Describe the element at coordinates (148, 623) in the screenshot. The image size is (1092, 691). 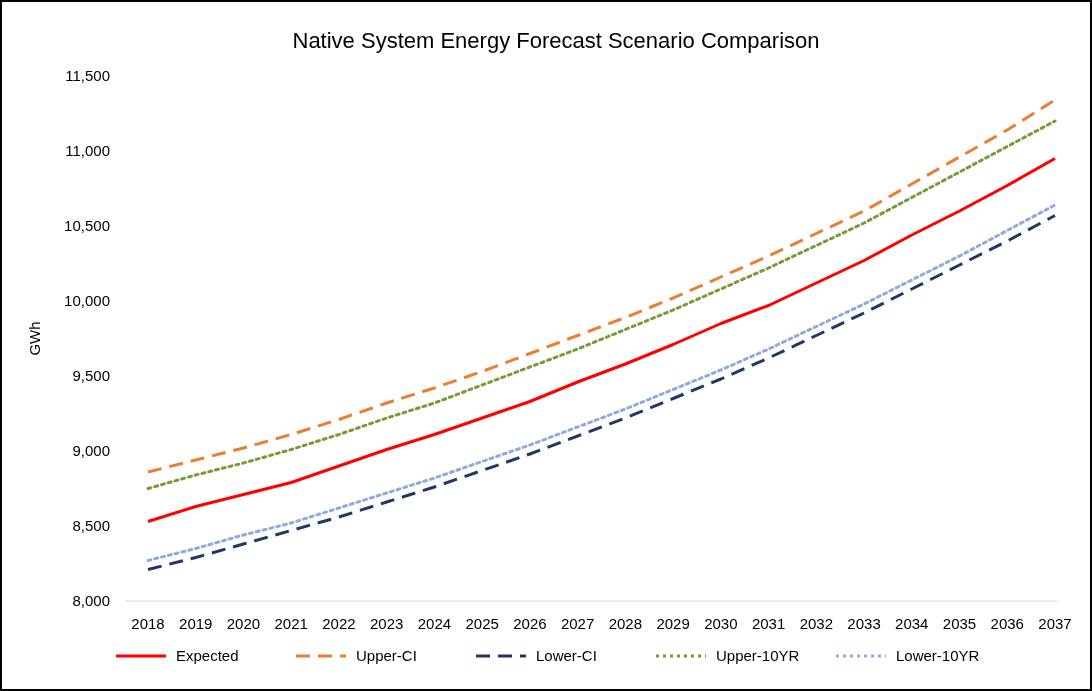
I see `x-tick-label: 2018` at that location.